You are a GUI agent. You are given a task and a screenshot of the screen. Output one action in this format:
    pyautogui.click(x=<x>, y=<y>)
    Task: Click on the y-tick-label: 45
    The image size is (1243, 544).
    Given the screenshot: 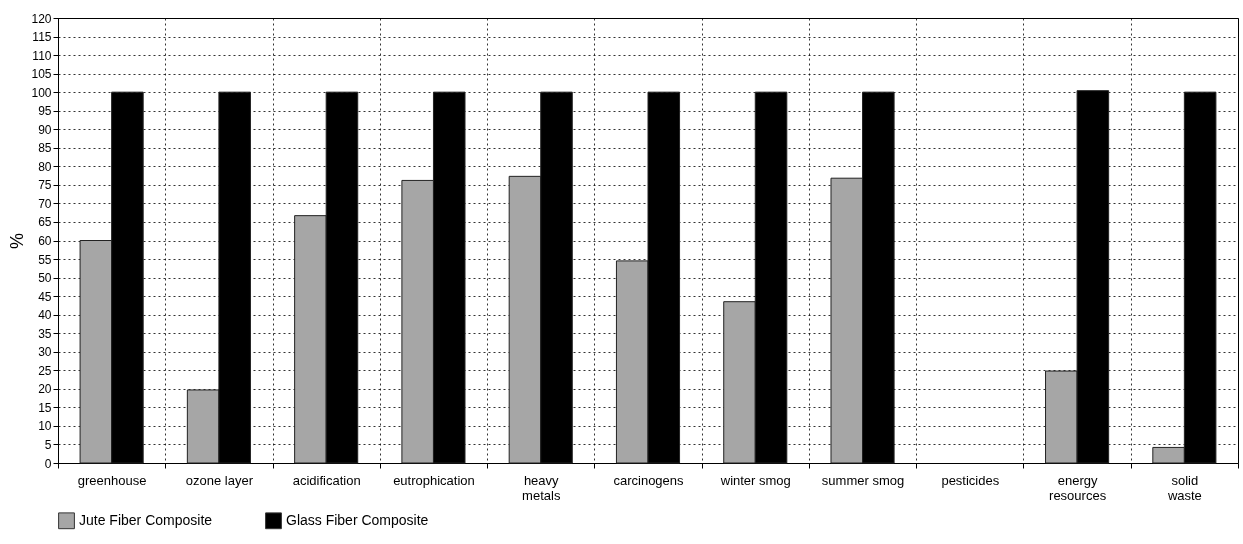 What is the action you would take?
    pyautogui.click(x=45, y=296)
    